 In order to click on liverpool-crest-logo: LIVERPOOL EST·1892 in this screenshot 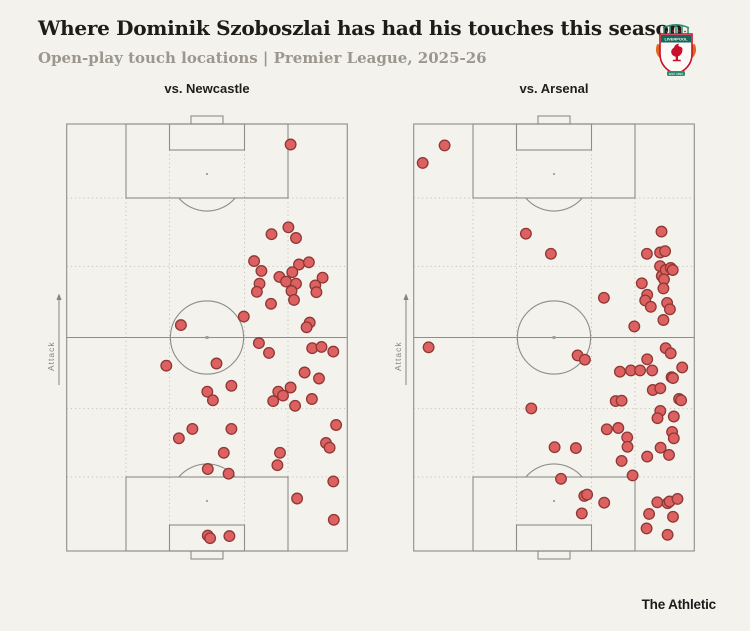, I will do `click(676, 50)`.